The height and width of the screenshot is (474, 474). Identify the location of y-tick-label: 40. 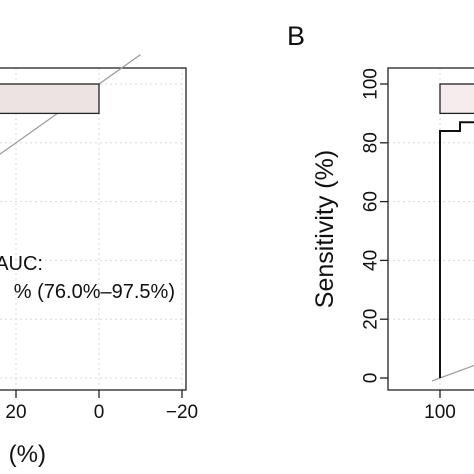
(371, 260).